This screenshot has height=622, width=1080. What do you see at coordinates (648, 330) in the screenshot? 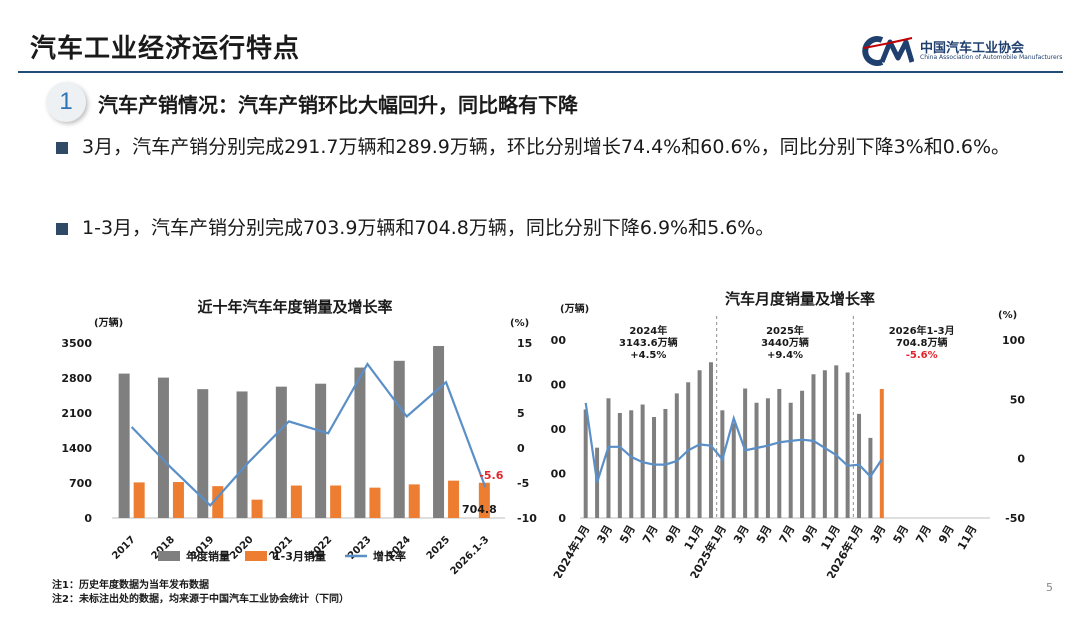
I see `period-summary-label: 2024年` at bounding box center [648, 330].